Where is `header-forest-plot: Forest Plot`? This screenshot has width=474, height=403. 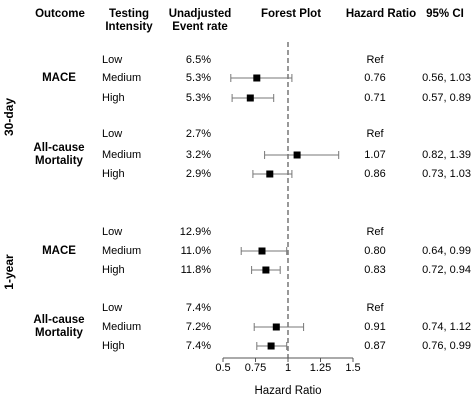
header-forest-plot: Forest Plot is located at coordinates (291, 14).